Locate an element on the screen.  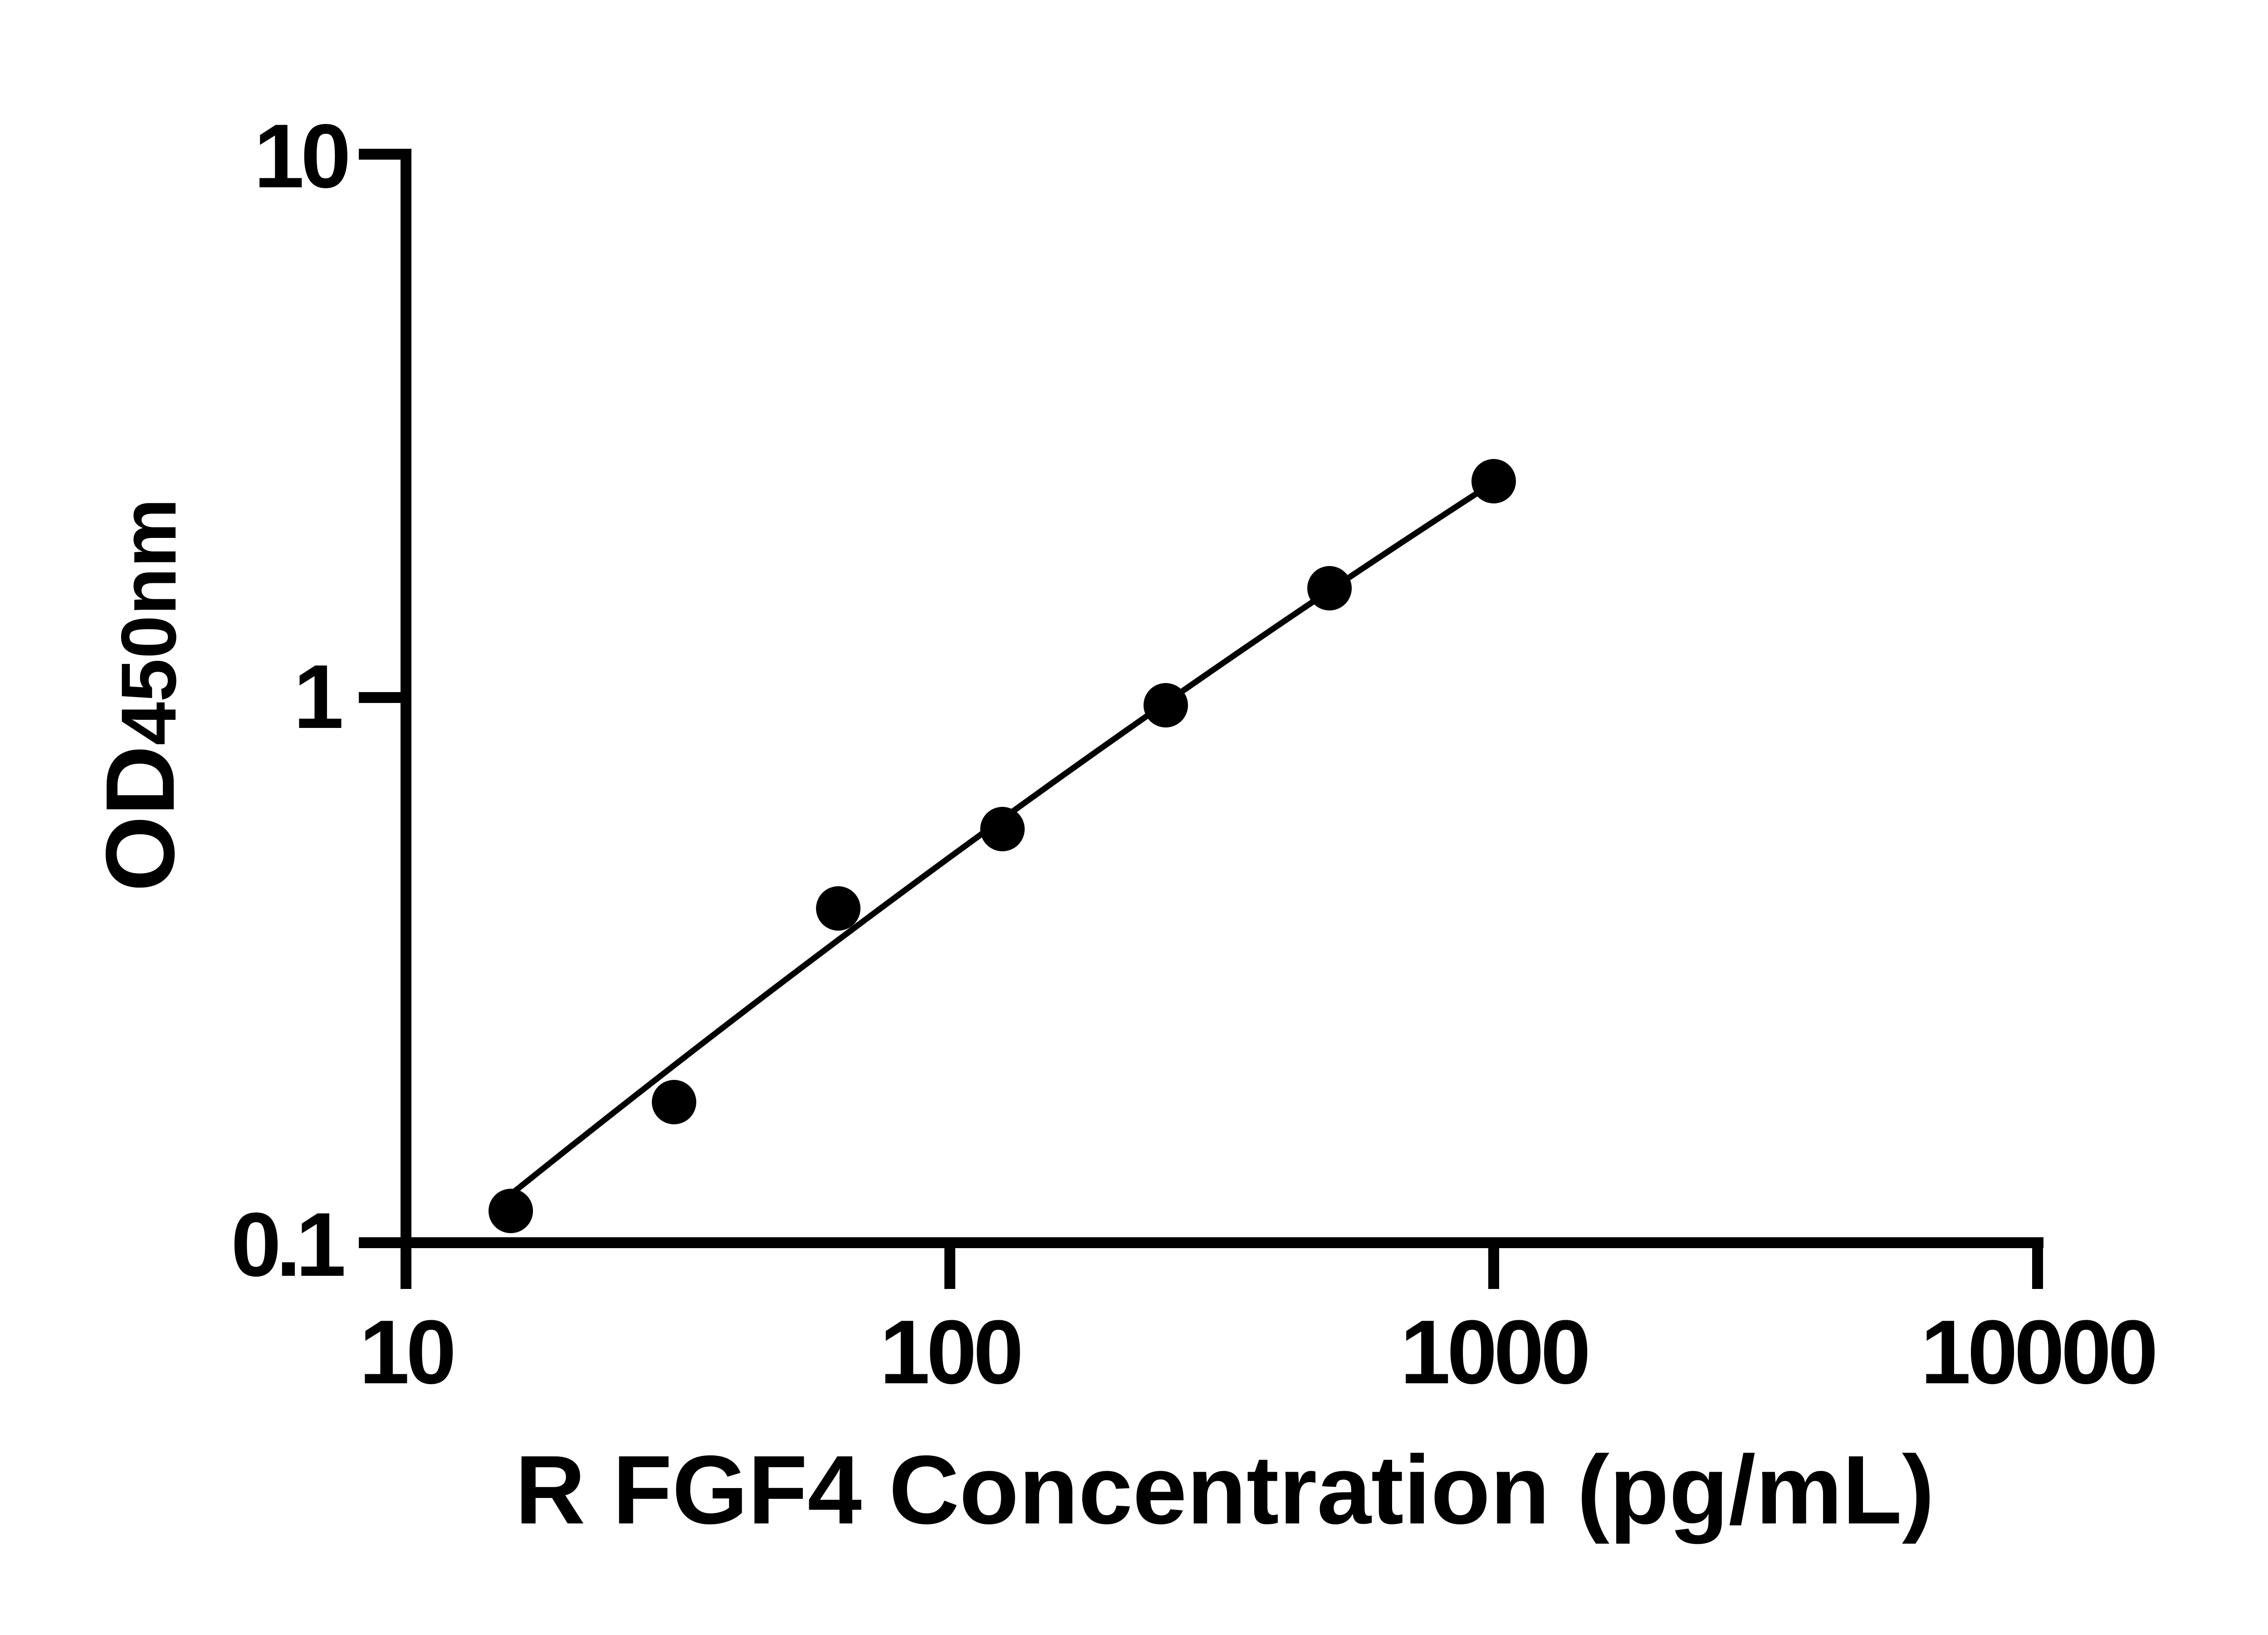
svg-text: R FGF4 Concentration (pg/mL) is located at coordinates (1224, 1489).